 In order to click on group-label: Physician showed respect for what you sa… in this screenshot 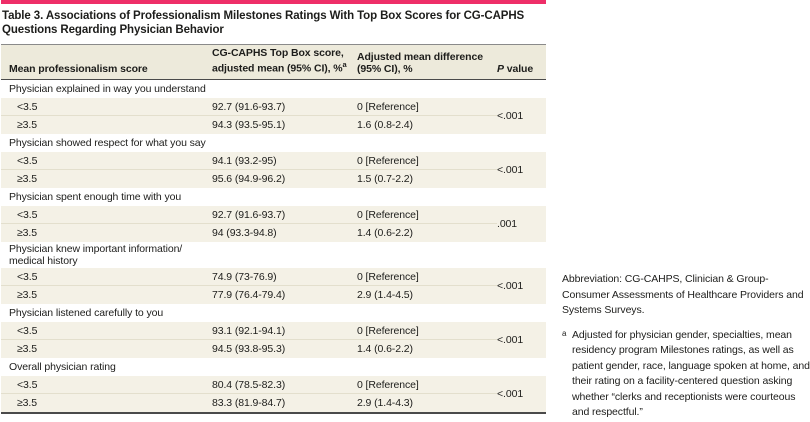, I will do `click(273, 143)`.